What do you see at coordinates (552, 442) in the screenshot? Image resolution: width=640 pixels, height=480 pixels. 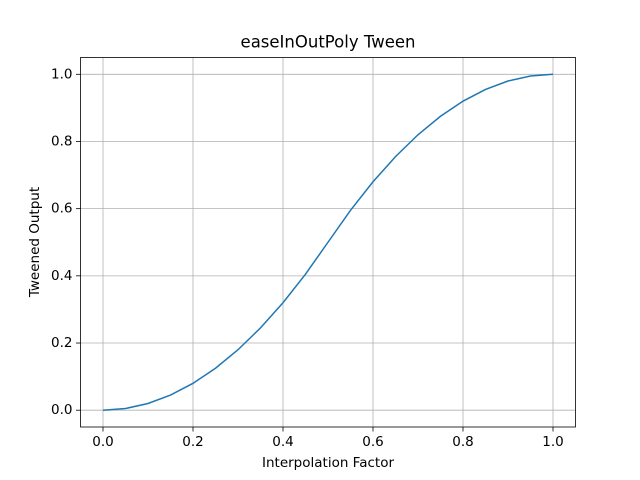 I see `x-tick-label: 1.0` at bounding box center [552, 442].